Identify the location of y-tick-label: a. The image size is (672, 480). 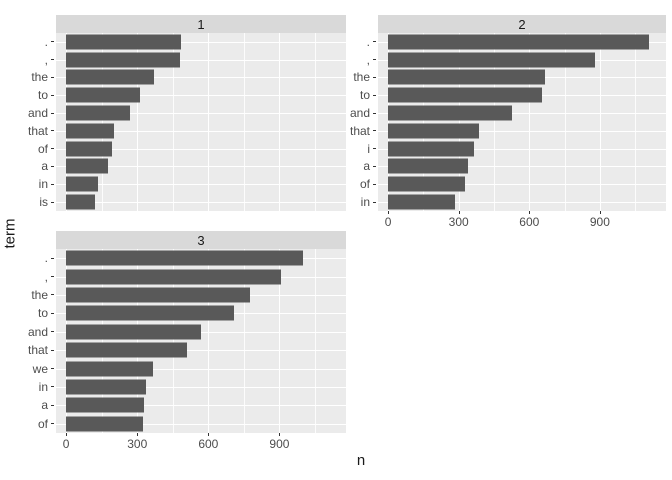
(366, 166).